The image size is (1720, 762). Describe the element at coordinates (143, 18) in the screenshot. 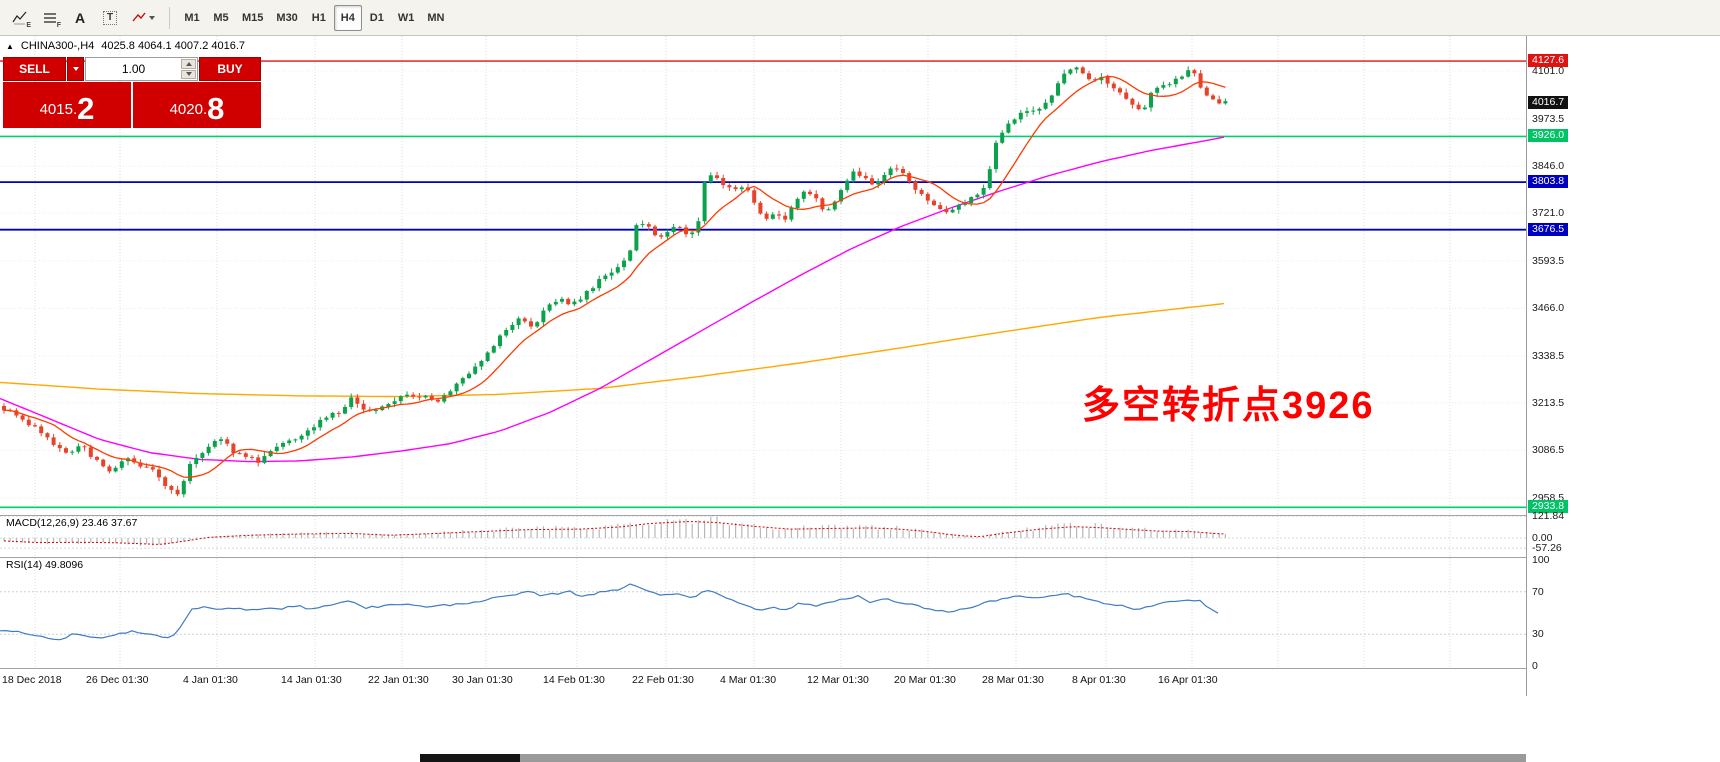

I see `arrow-style-tool-button` at that location.